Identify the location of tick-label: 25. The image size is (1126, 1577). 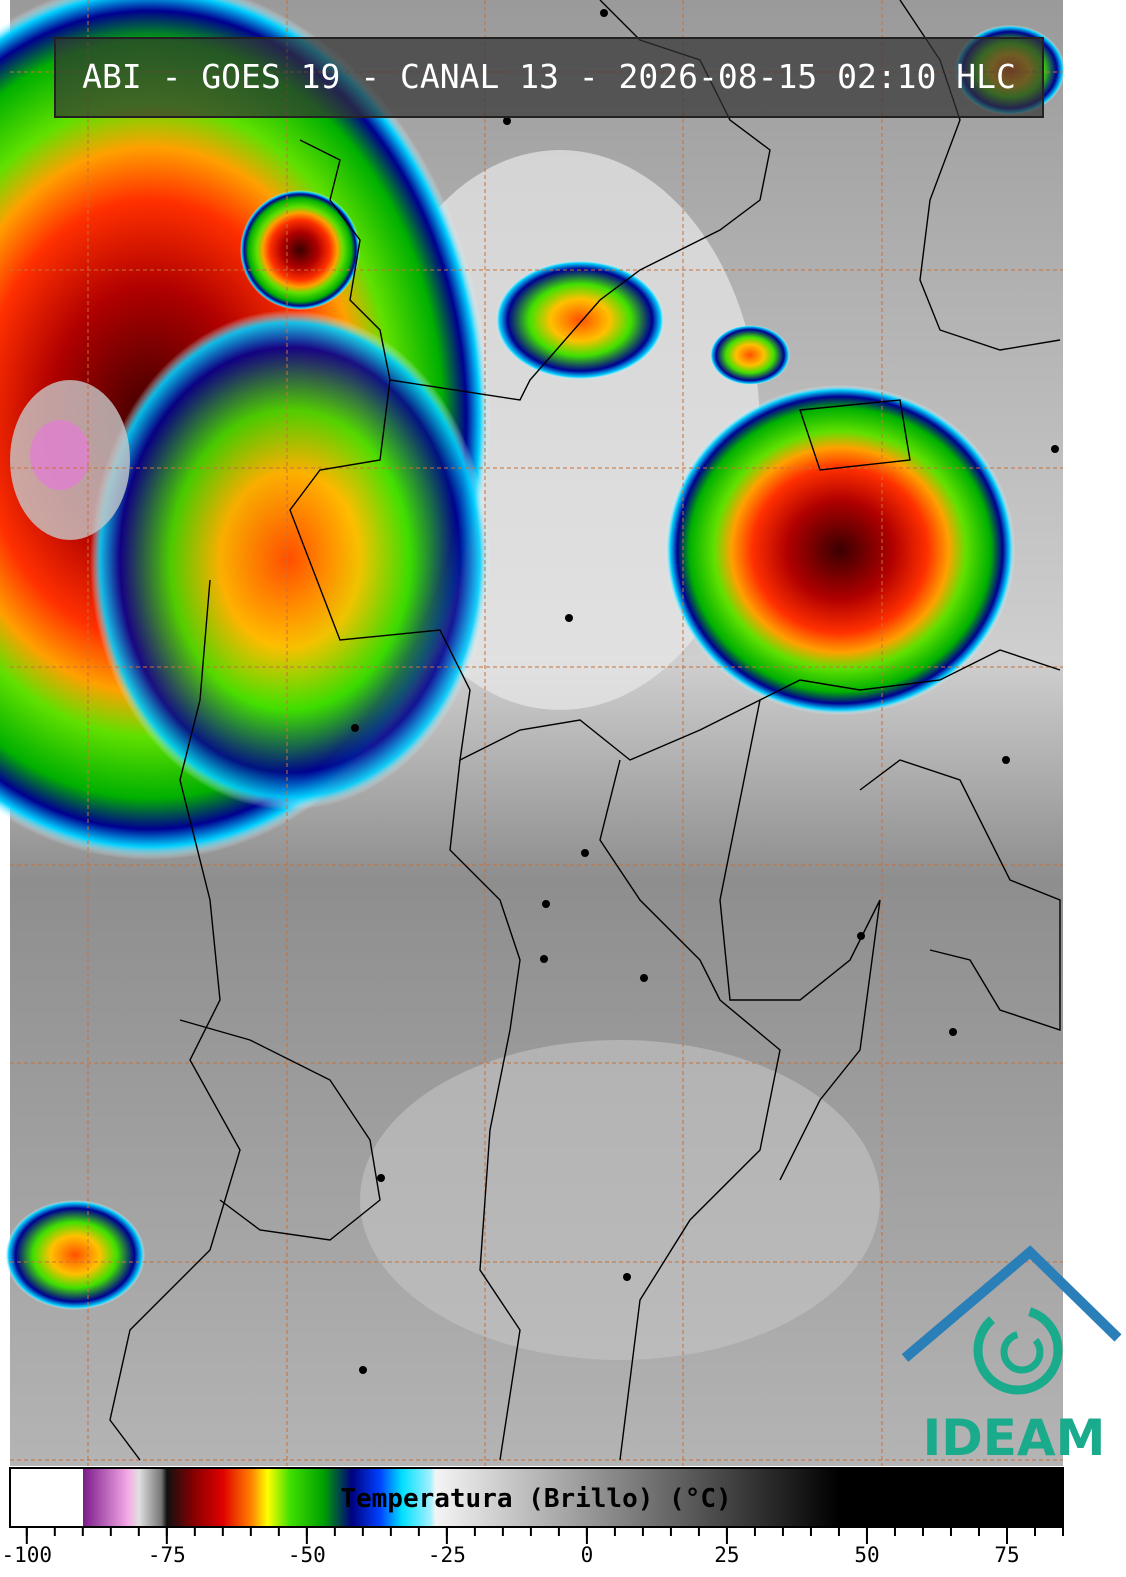
(726, 1555).